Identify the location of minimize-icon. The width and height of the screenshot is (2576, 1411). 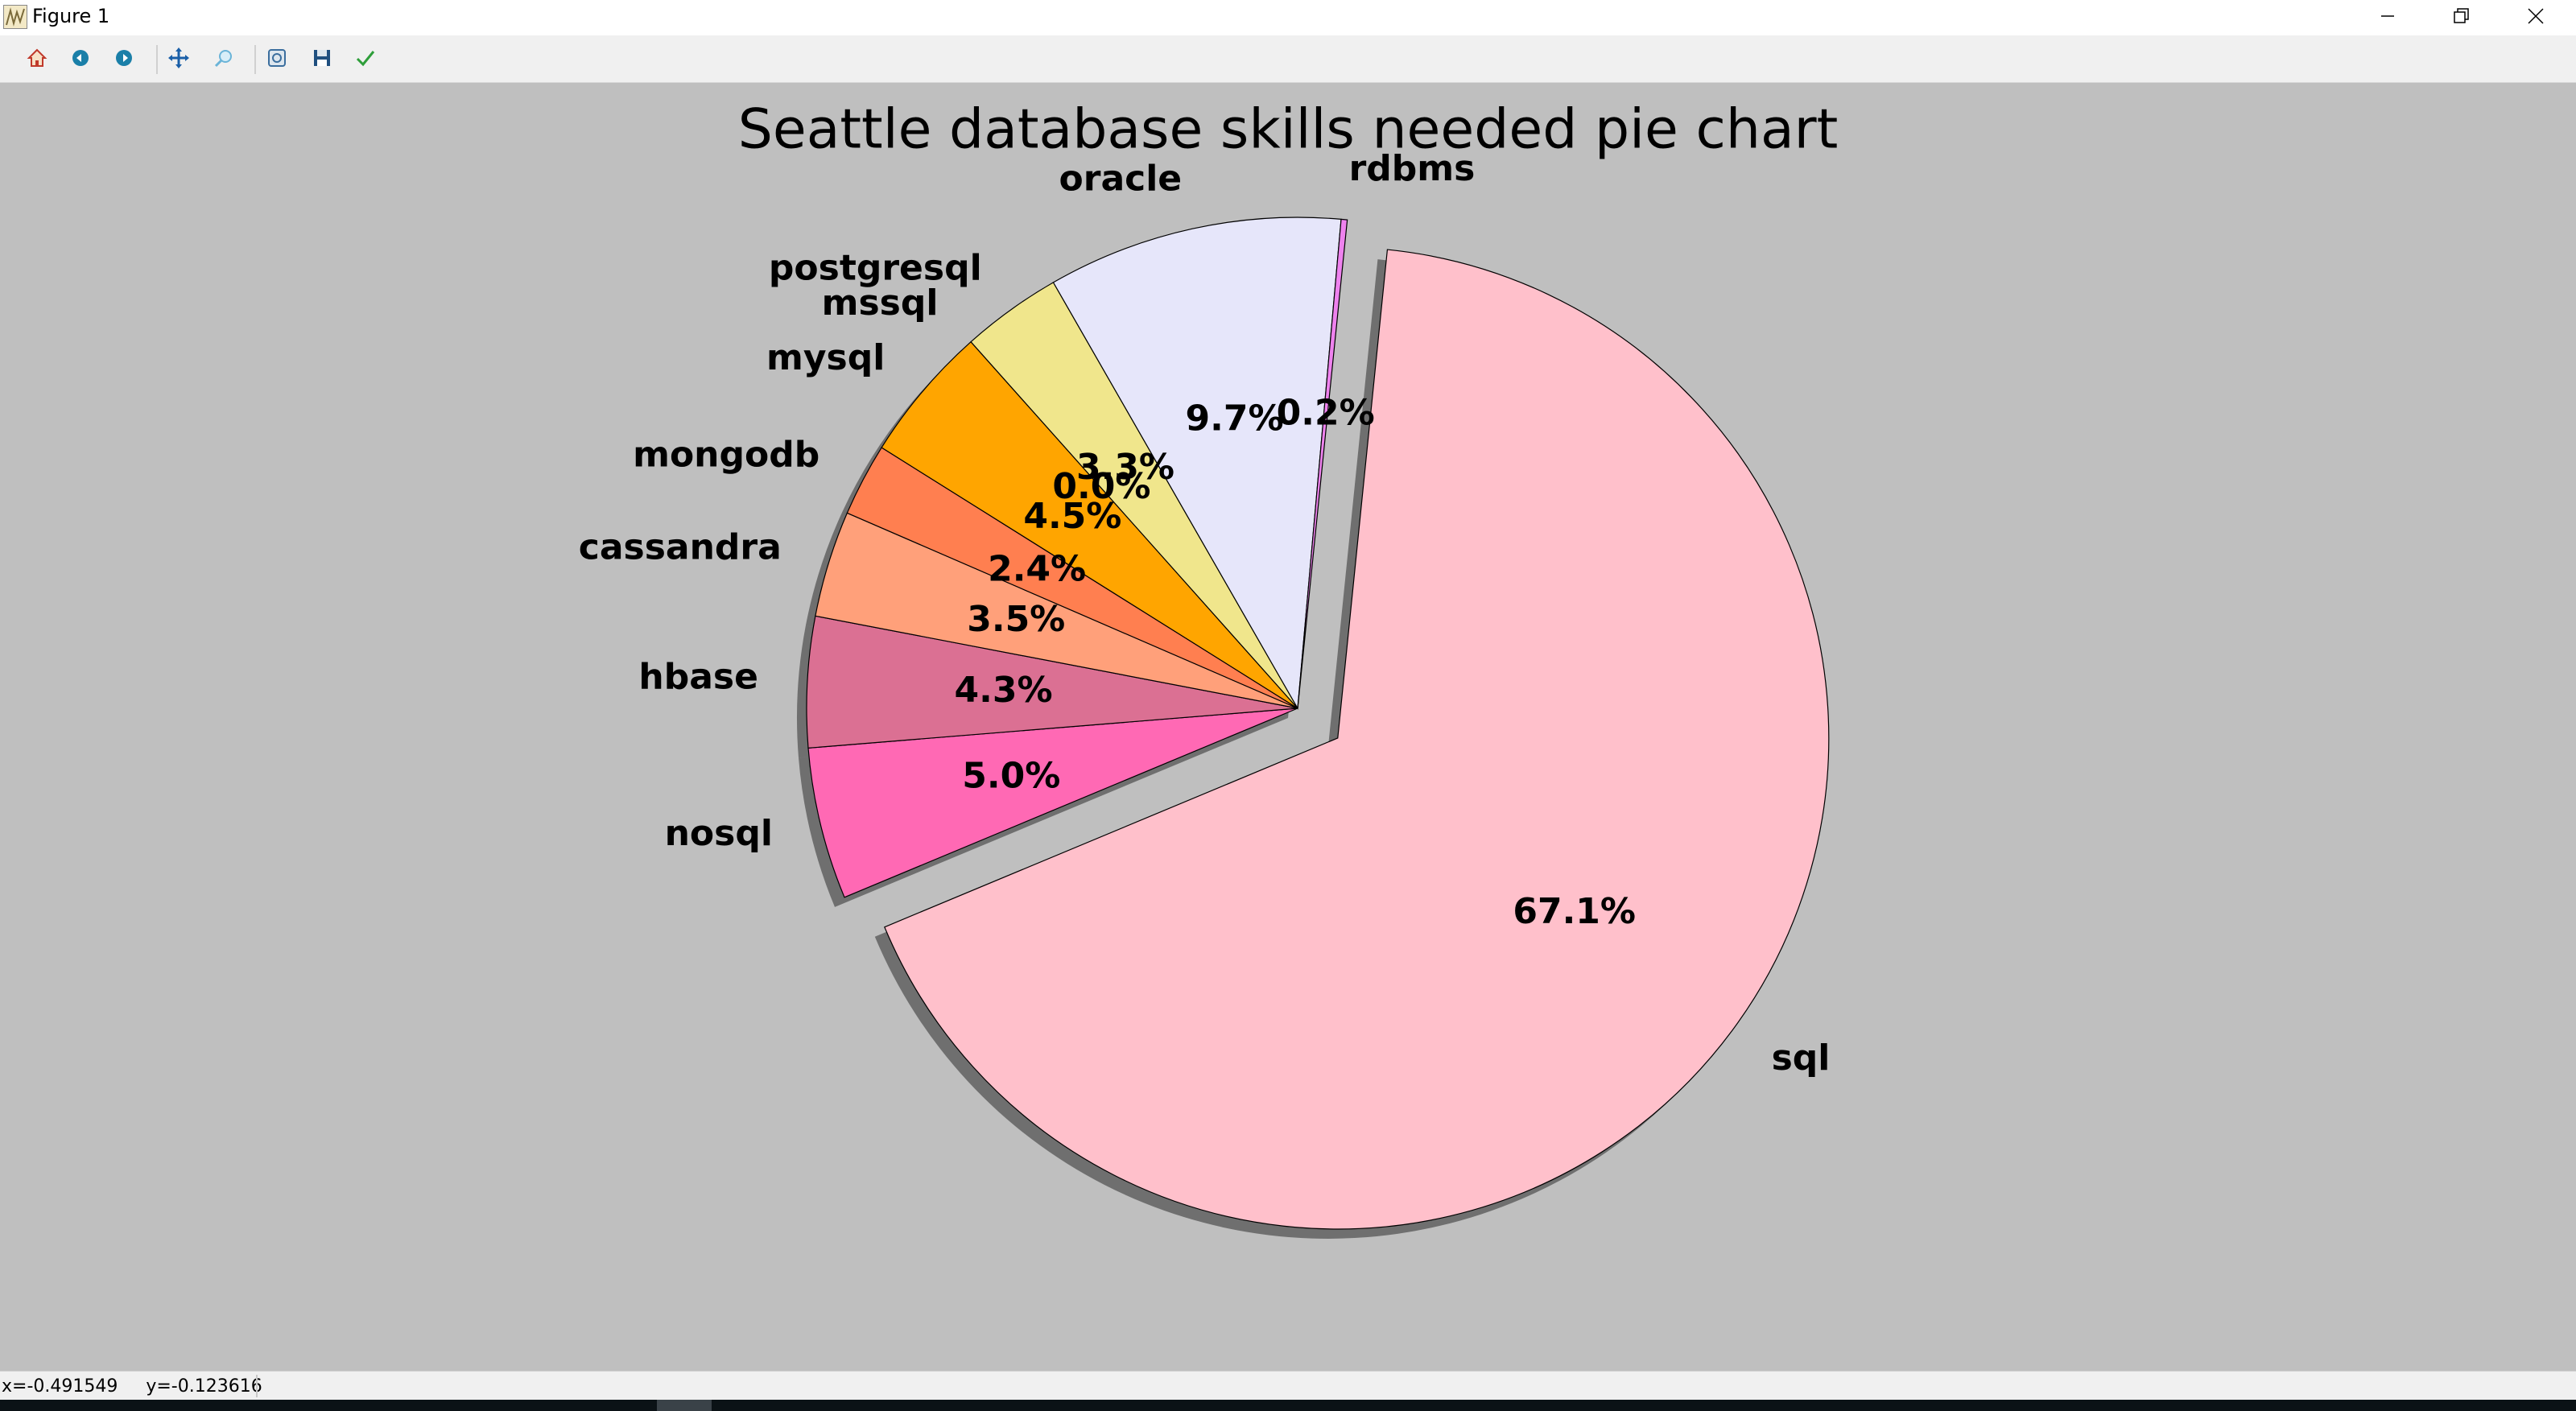
(2388, 17).